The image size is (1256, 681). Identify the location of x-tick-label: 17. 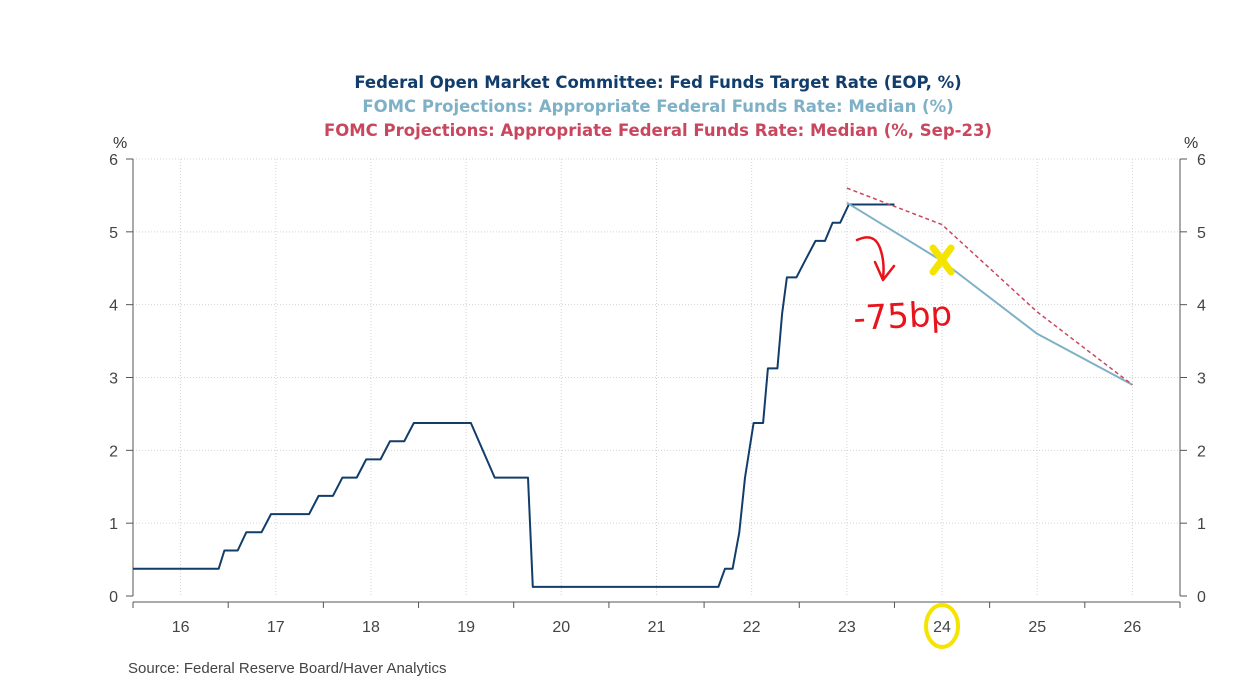
(276, 627).